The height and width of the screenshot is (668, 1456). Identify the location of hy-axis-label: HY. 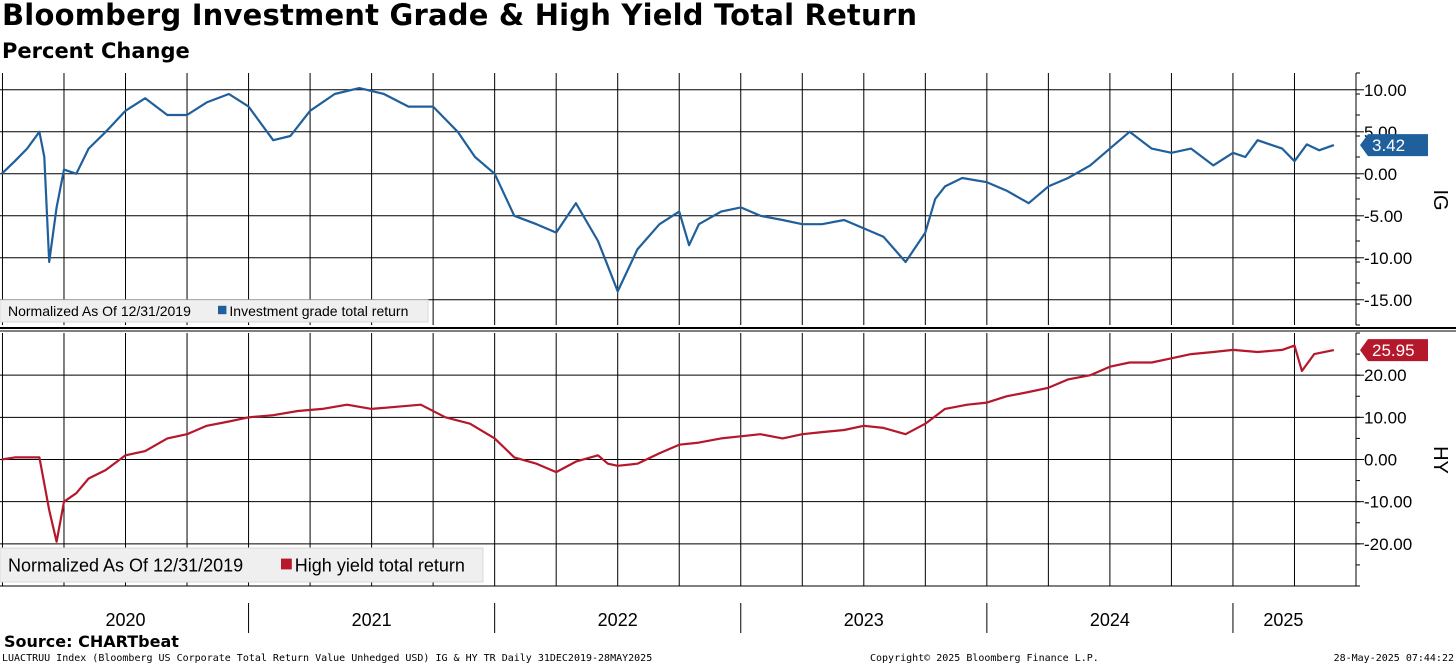
(1440, 460).